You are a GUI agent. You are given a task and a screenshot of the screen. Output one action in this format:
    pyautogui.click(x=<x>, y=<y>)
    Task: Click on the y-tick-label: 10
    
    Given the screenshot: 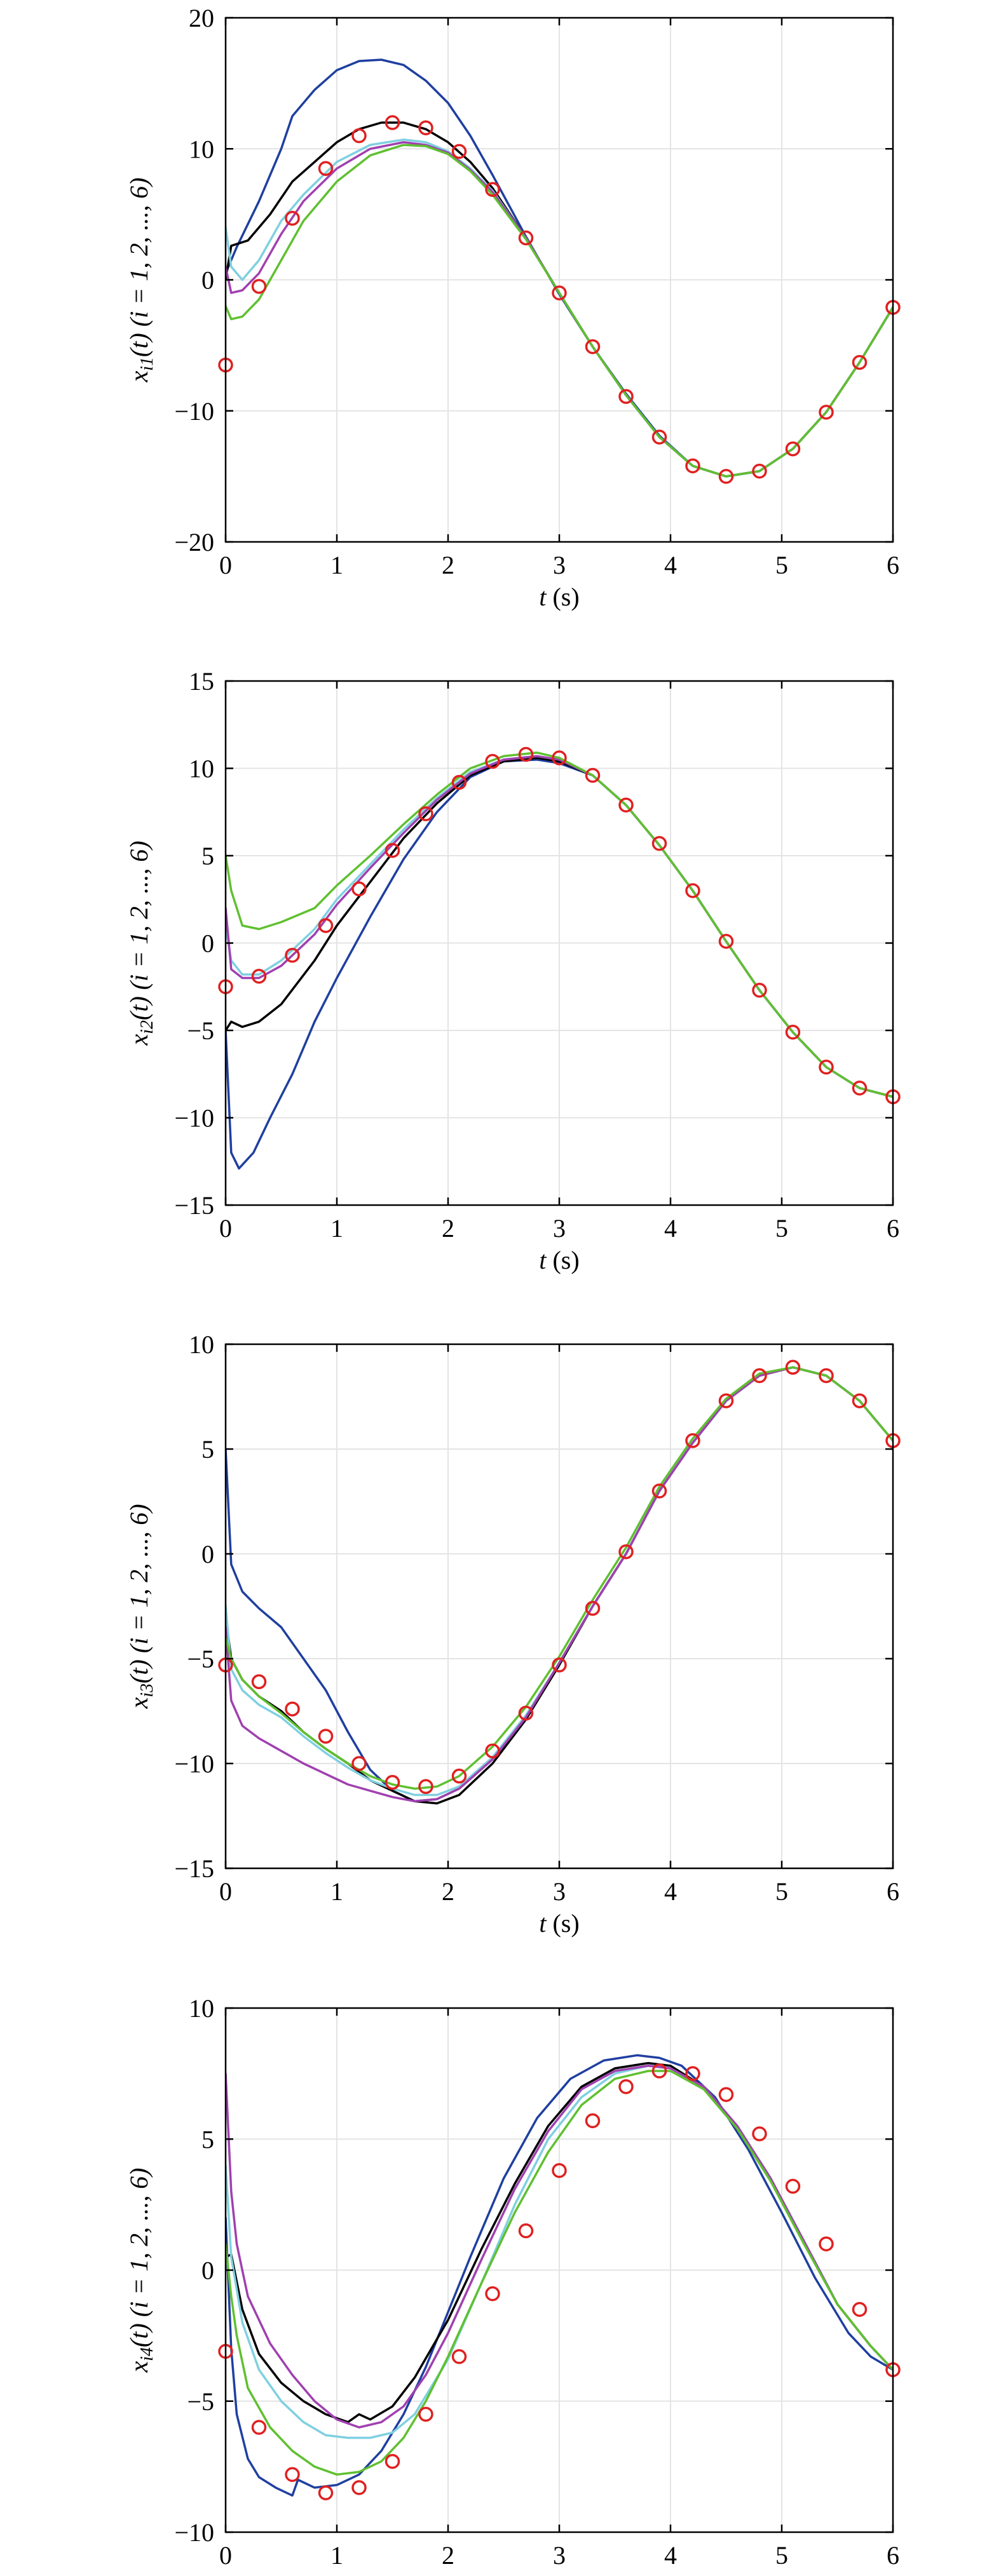 What is the action you would take?
    pyautogui.click(x=201, y=769)
    